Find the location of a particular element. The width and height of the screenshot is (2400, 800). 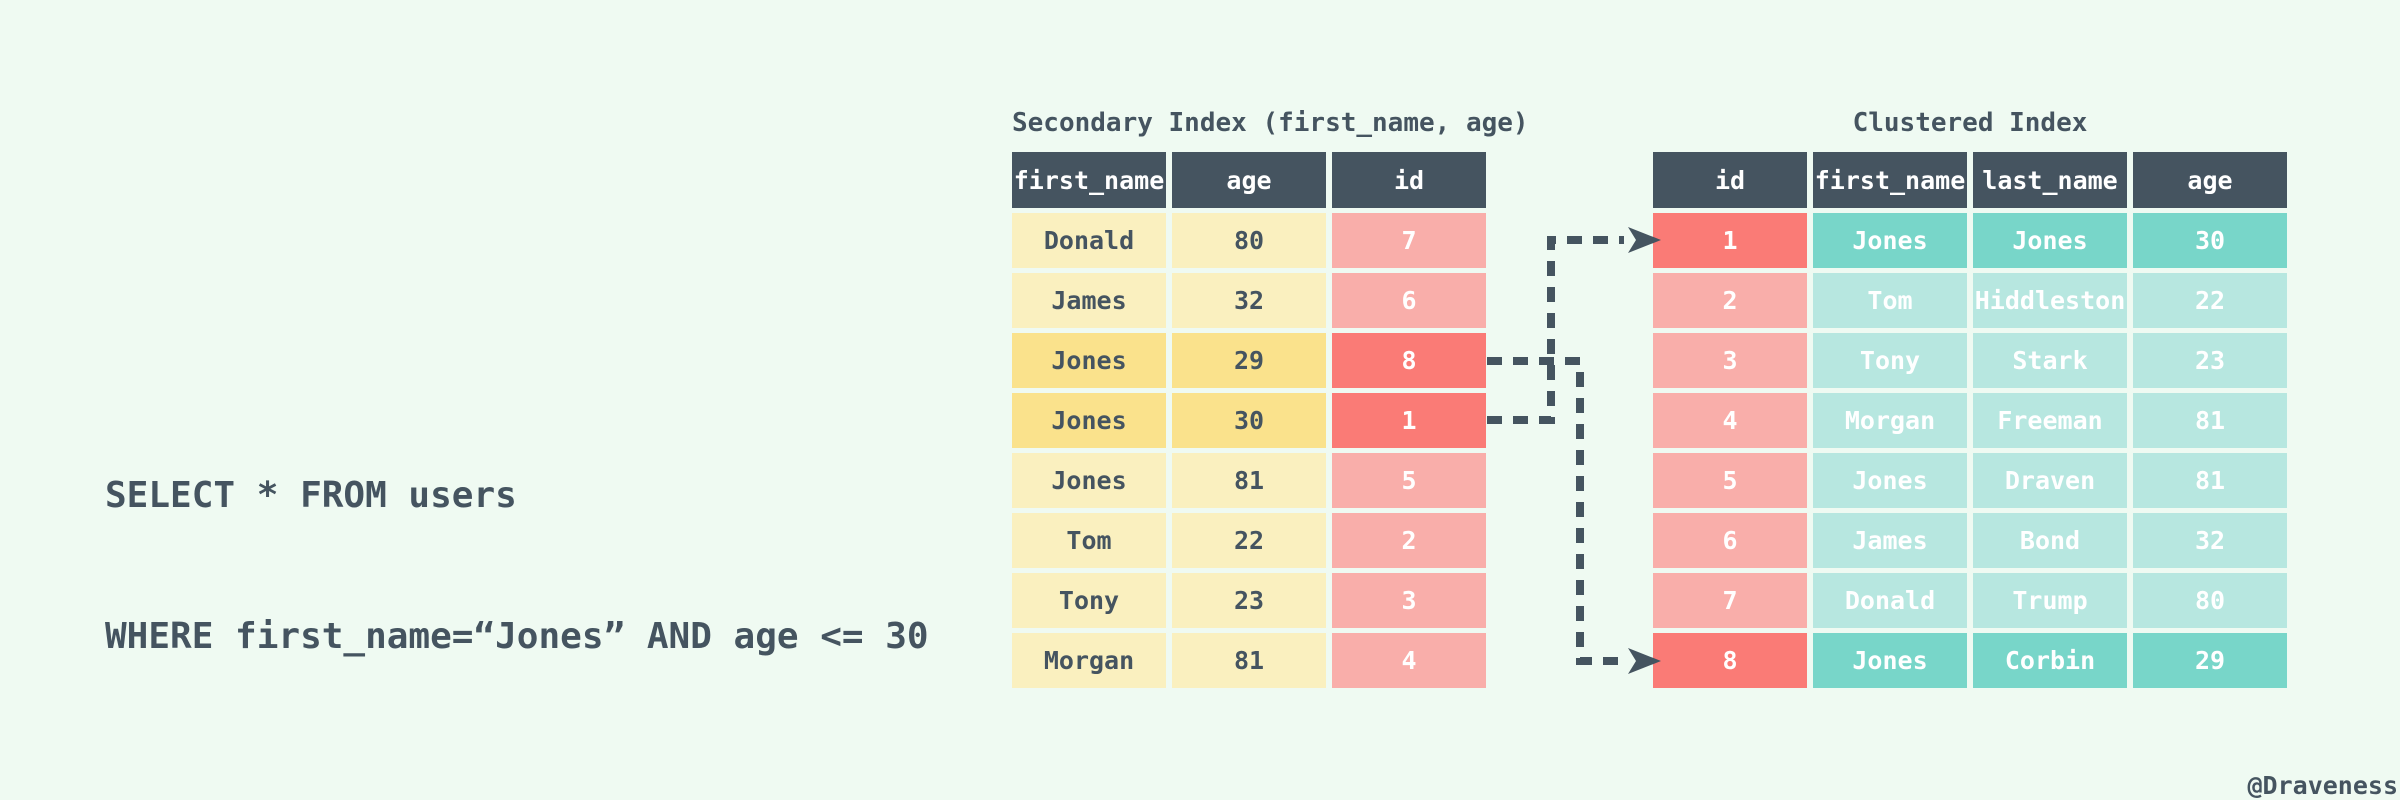

secondary-header-age: age is located at coordinates (1249, 180).